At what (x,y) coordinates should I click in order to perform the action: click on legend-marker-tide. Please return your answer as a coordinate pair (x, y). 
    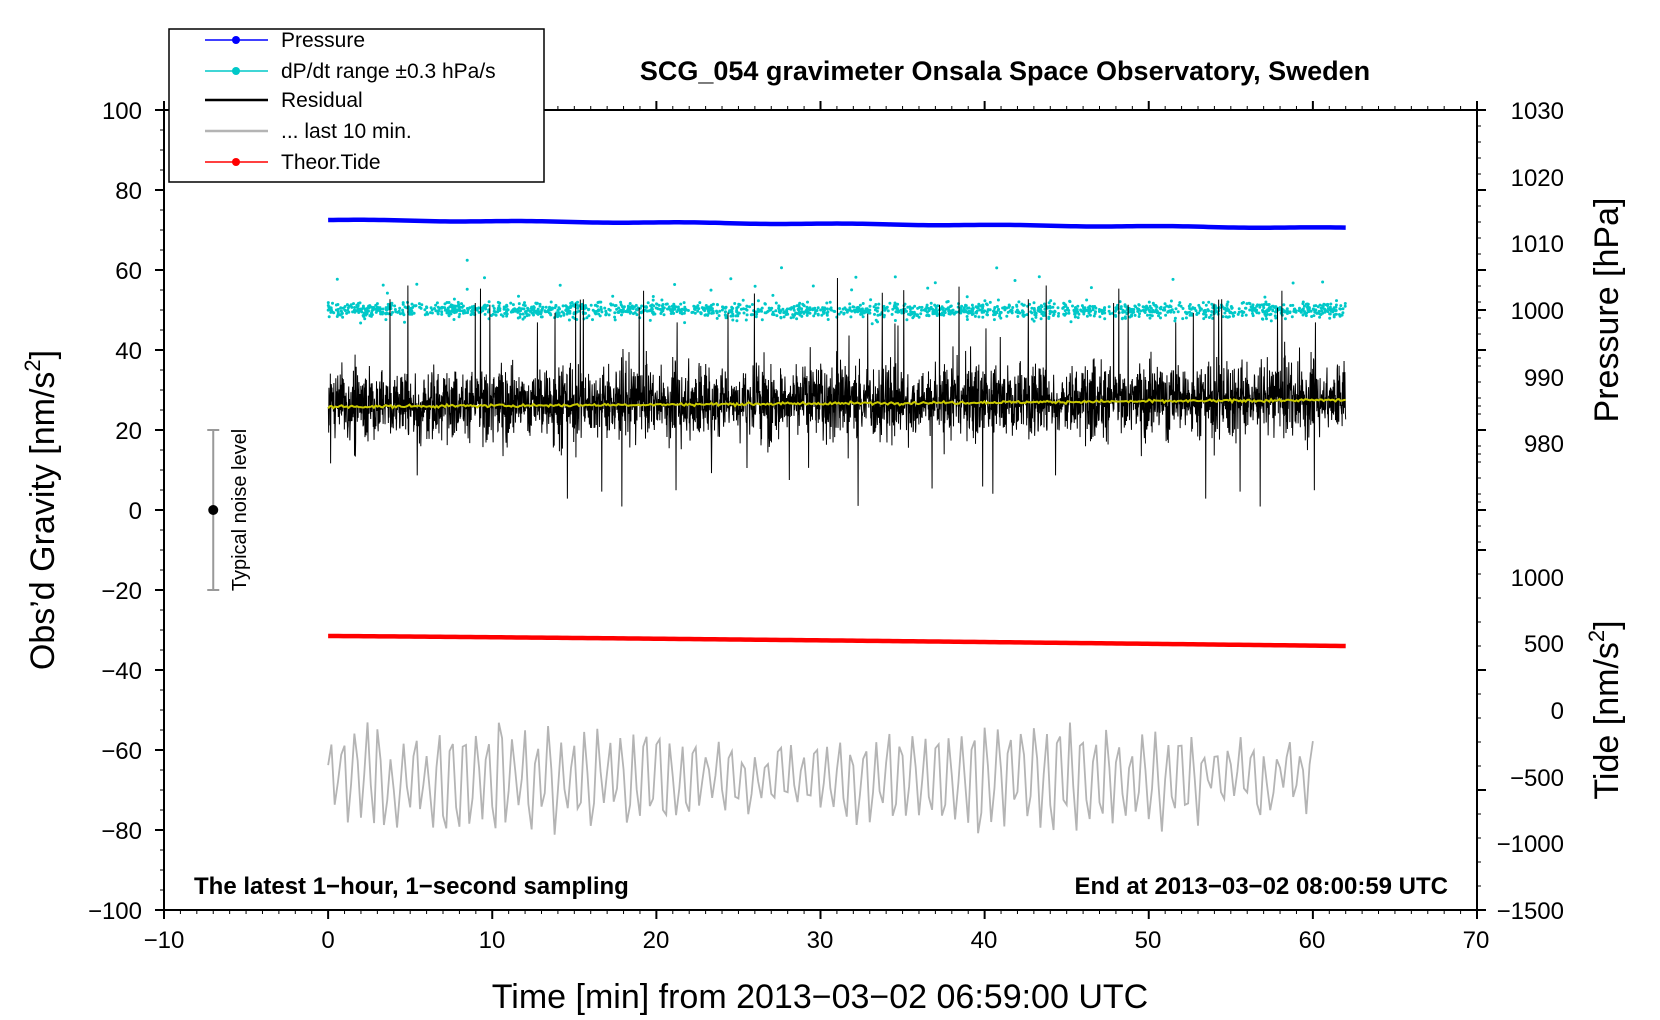
    Looking at the image, I should click on (236, 162).